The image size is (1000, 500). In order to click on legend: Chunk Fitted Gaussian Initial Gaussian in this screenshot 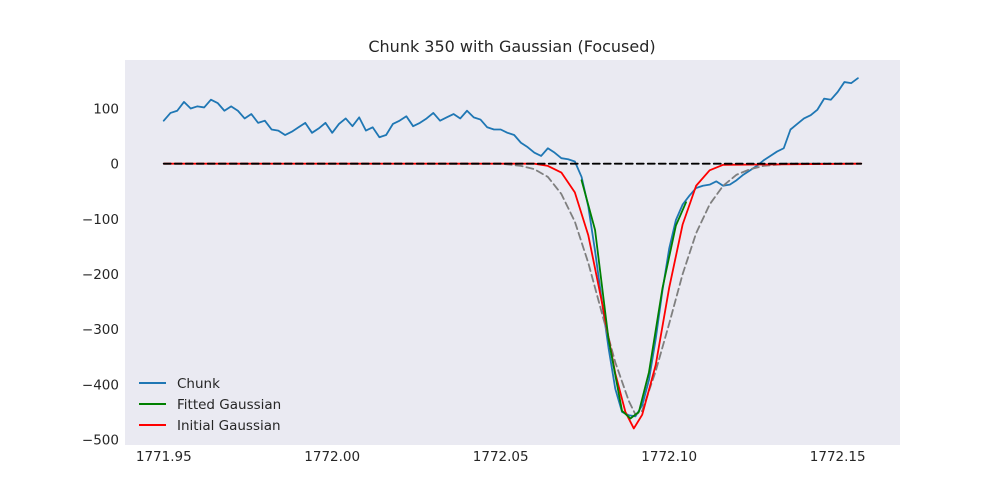, I will do `click(210, 405)`.